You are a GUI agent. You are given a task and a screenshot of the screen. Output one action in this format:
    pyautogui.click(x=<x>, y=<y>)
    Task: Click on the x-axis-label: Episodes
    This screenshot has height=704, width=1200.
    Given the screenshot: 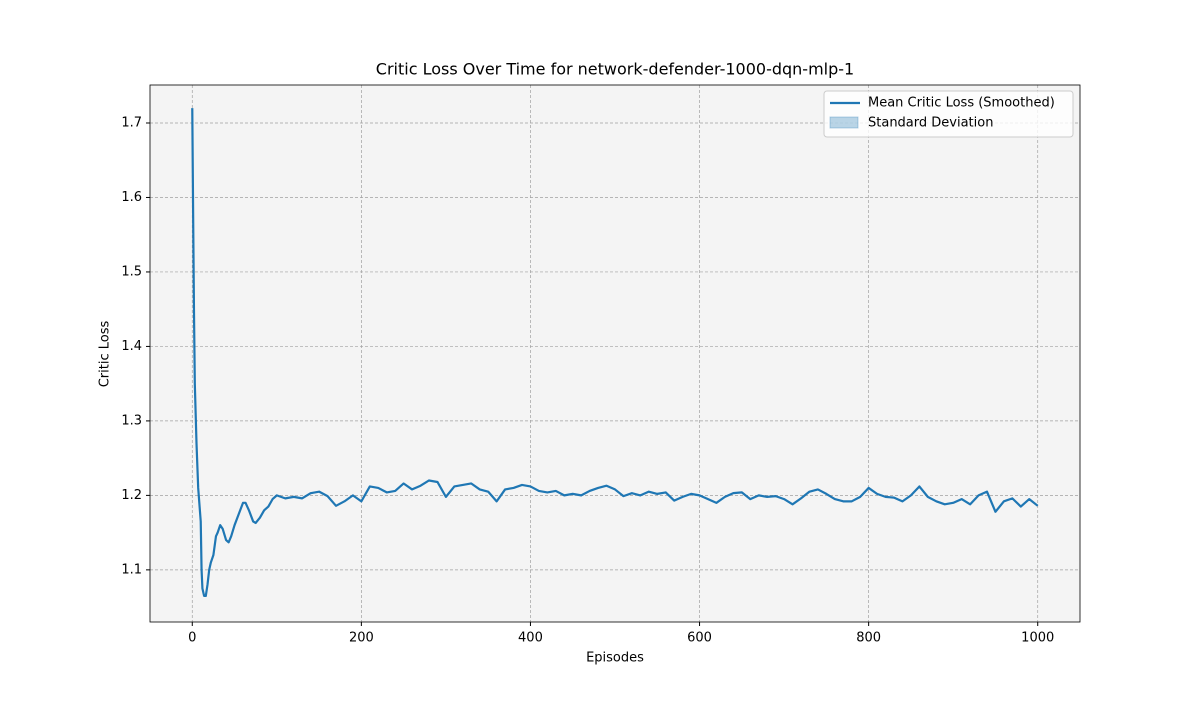 What is the action you would take?
    pyautogui.click(x=615, y=658)
    